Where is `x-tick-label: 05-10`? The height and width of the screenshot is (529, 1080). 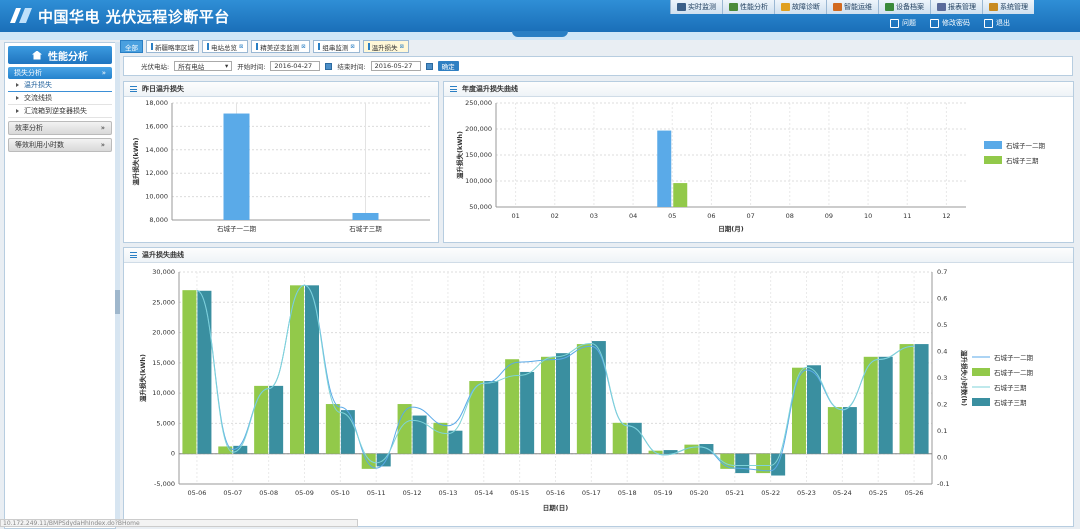
x-tick-label: 05-10 is located at coordinates (340, 493).